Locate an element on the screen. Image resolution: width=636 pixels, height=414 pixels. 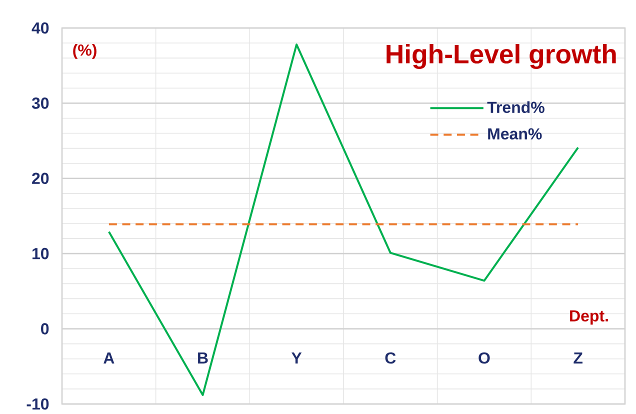
y-tick-label: -10 is located at coordinates (37, 404).